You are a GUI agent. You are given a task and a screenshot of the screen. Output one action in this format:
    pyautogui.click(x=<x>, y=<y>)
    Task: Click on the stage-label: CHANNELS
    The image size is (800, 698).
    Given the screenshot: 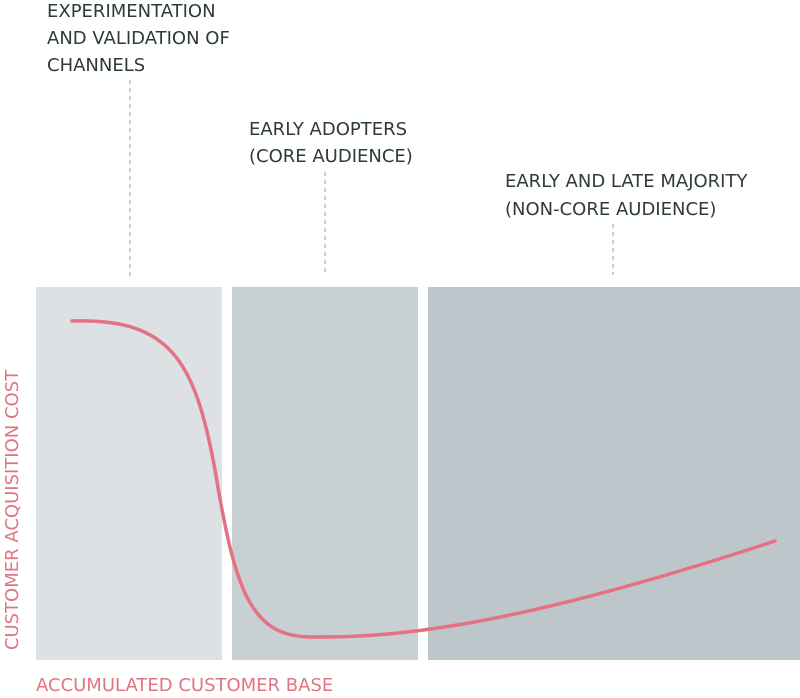 What is the action you would take?
    pyautogui.click(x=96, y=65)
    